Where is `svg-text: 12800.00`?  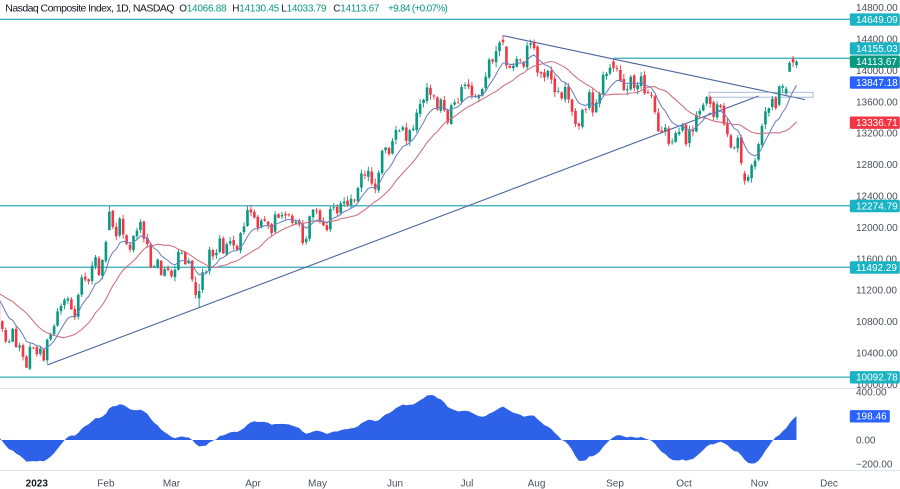
svg-text: 12800.00 is located at coordinates (877, 165).